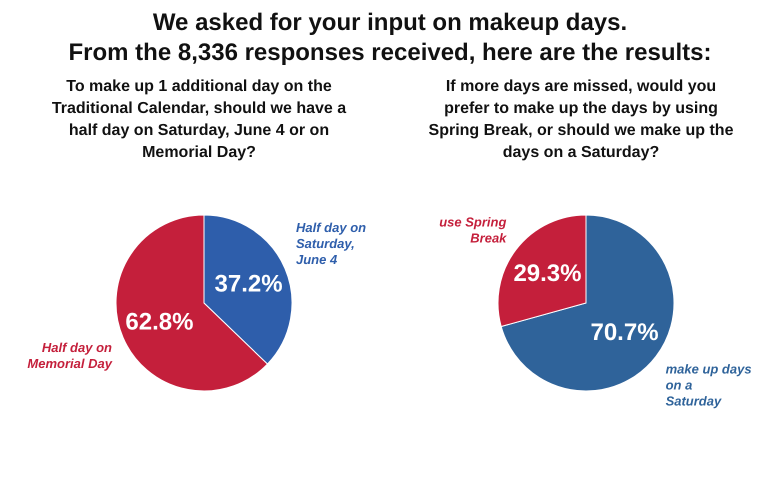 The width and height of the screenshot is (780, 481). What do you see at coordinates (390, 23) in the screenshot?
I see `text: We asked for your input on makeup days.` at bounding box center [390, 23].